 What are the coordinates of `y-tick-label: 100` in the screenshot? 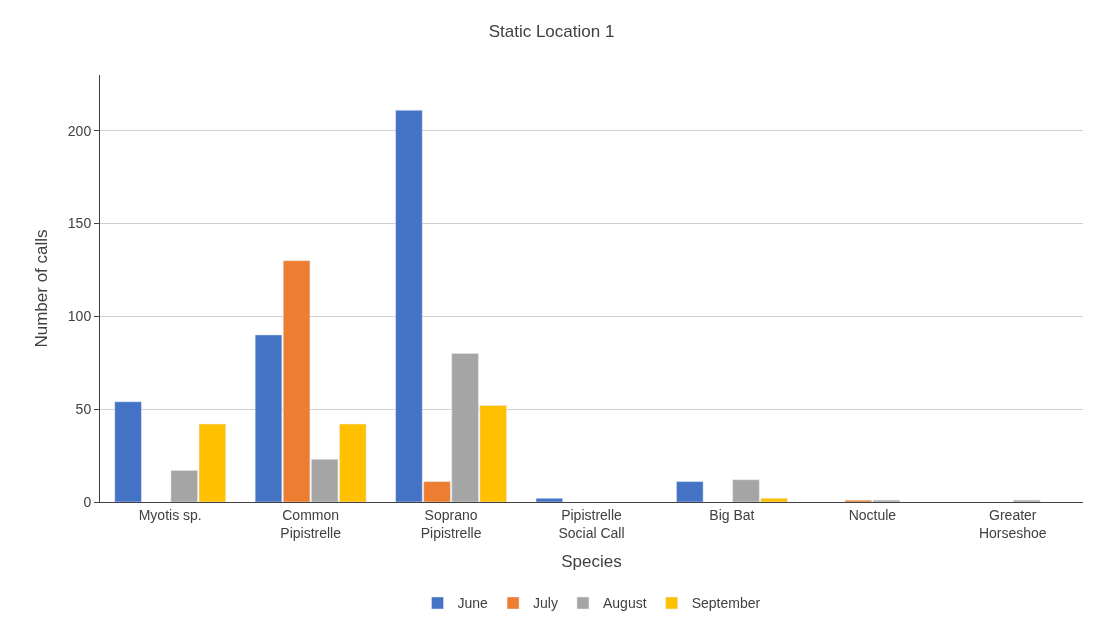 It's located at (79, 316).